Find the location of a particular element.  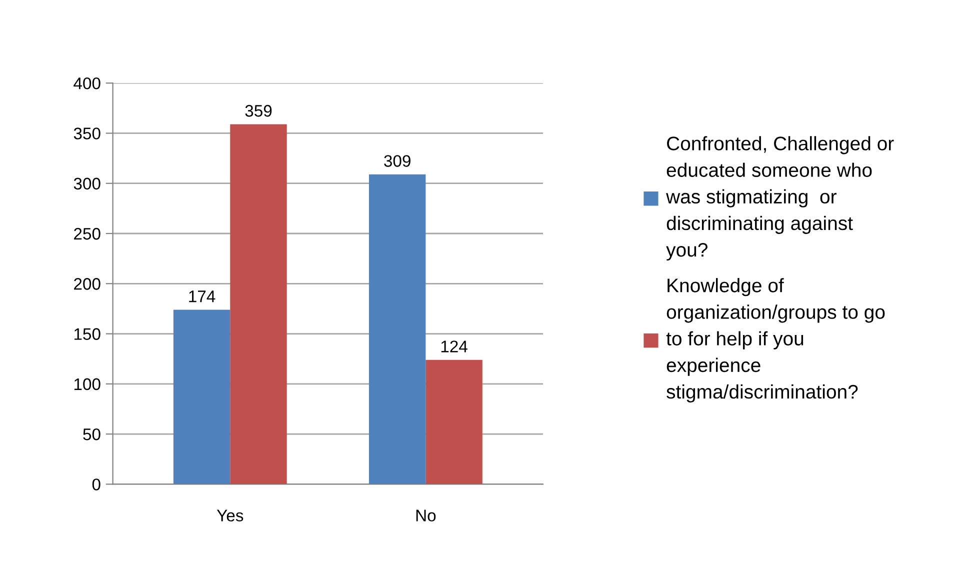

y-tick-label: 100 is located at coordinates (87, 384).